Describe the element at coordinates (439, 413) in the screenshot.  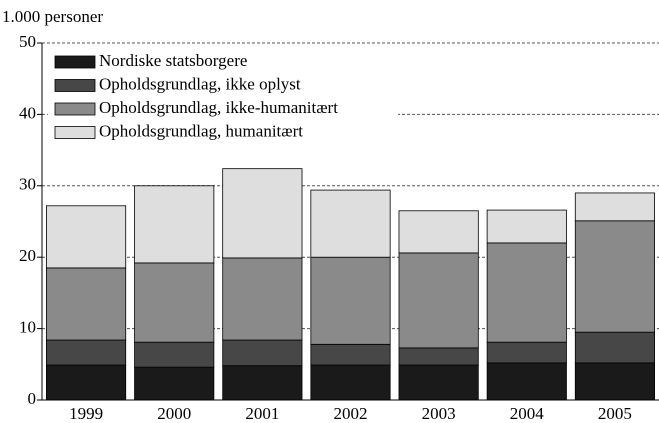
I see `x-tick-label: 2003` at that location.